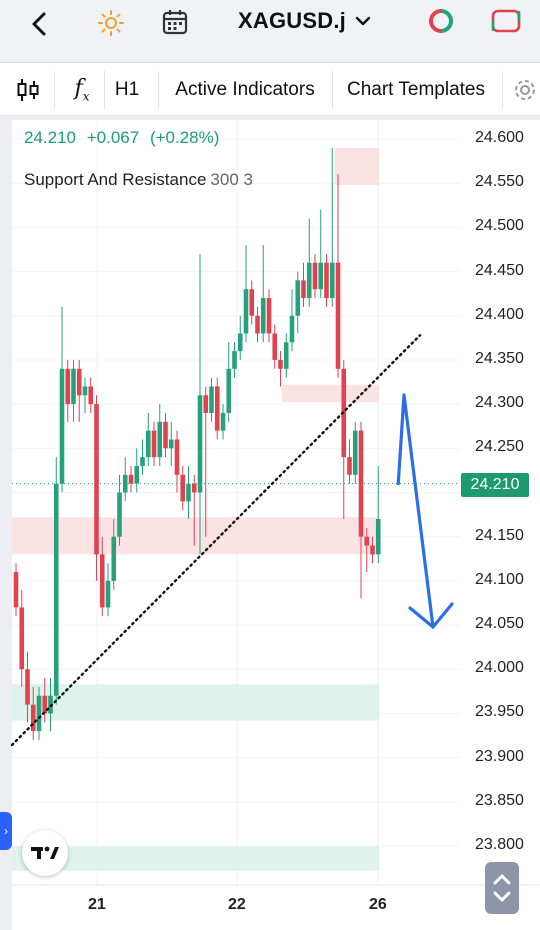 The image size is (540, 930). Describe the element at coordinates (499, 624) in the screenshot. I see `price-axis-label: 24.050` at that location.